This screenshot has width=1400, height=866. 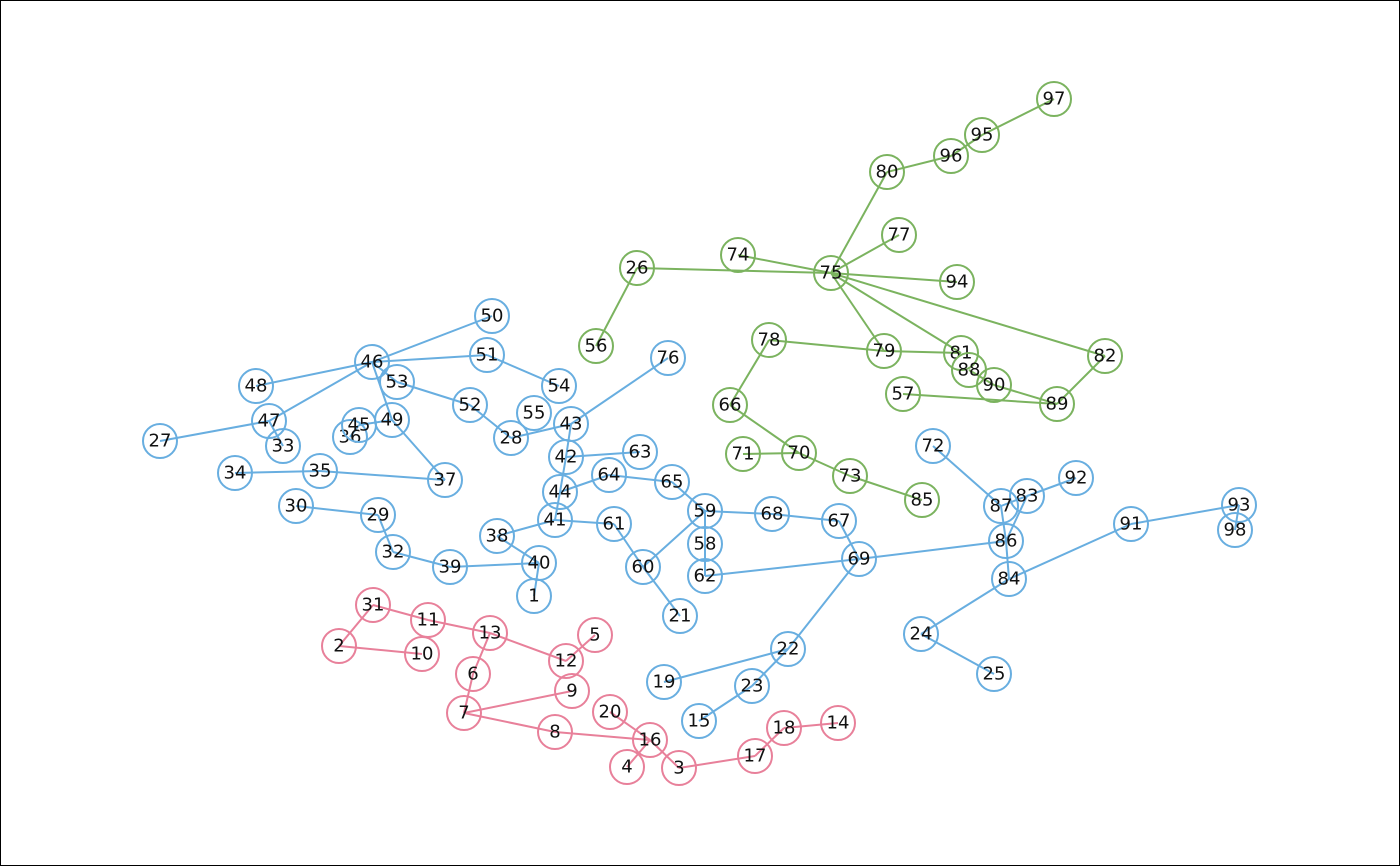 I want to click on node-41: 41, so click(x=555, y=520).